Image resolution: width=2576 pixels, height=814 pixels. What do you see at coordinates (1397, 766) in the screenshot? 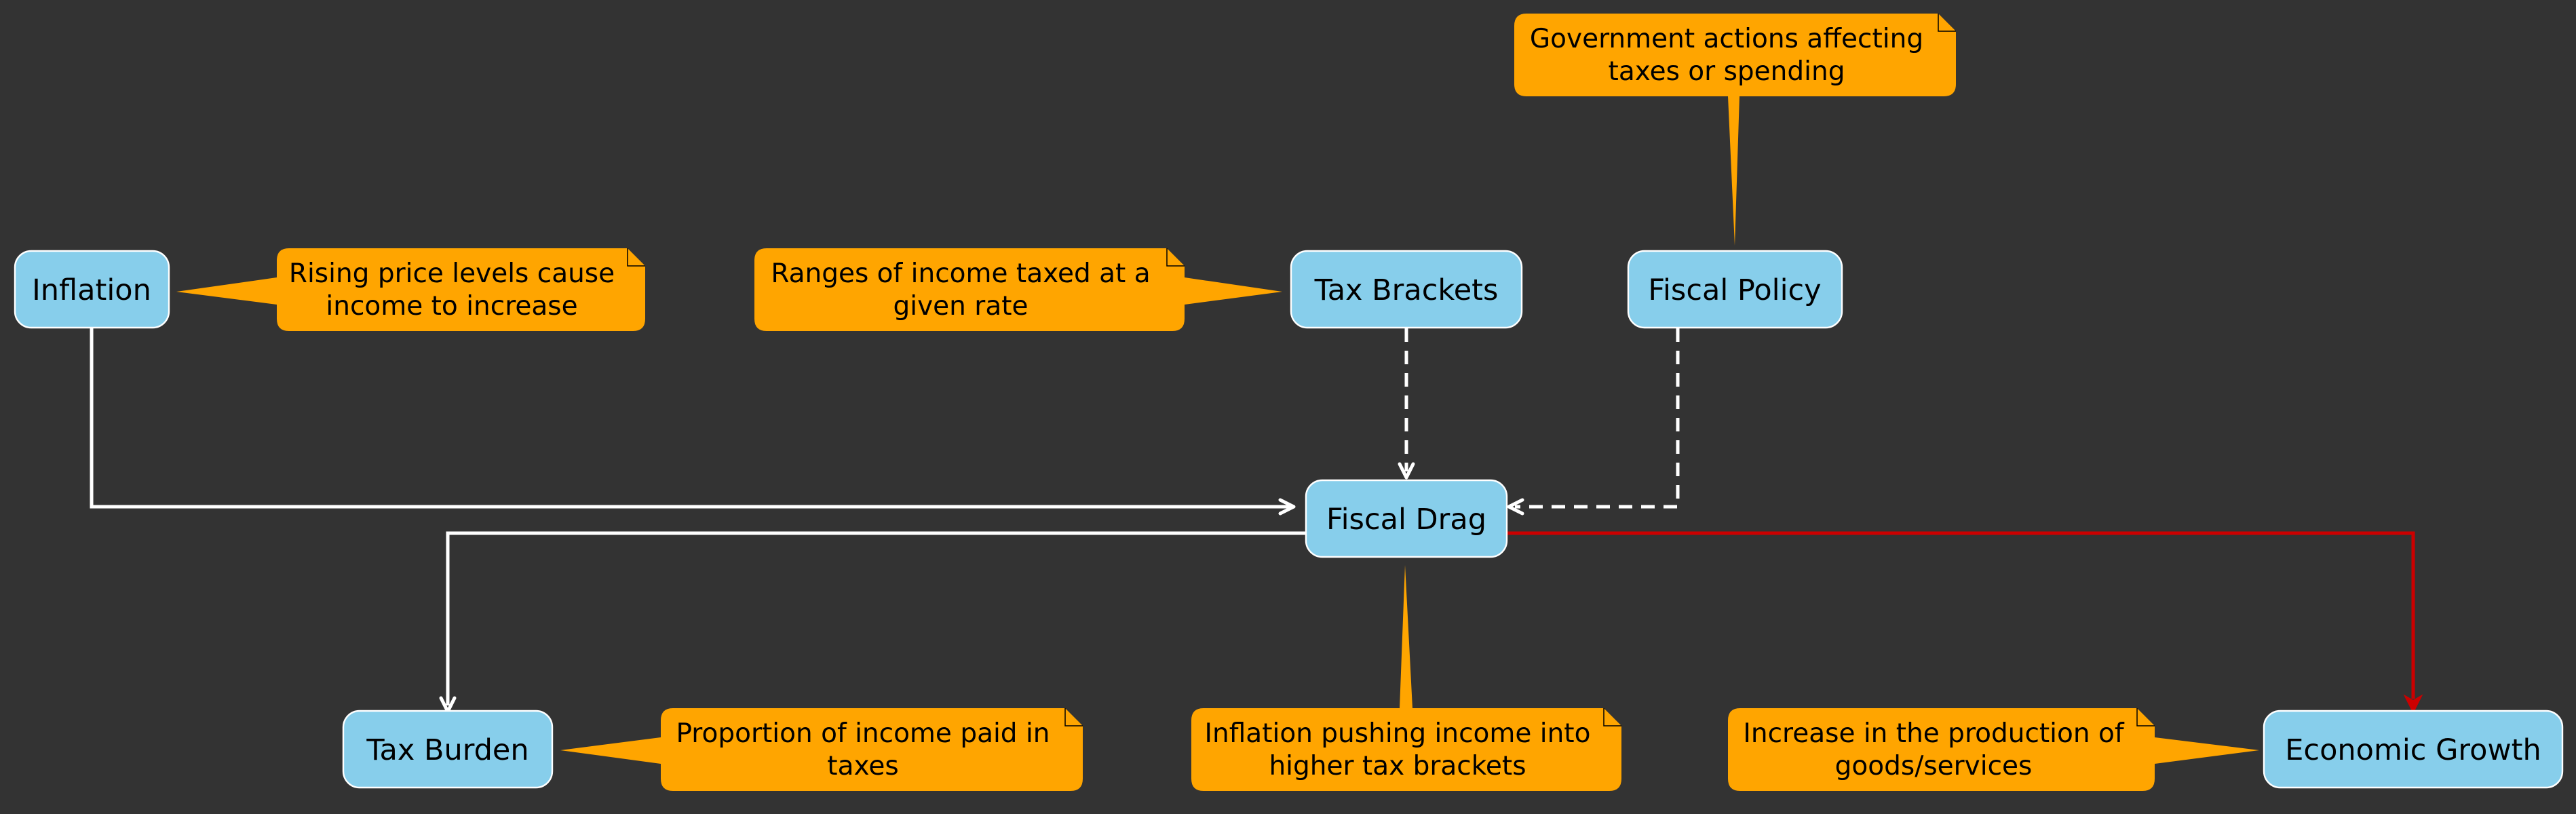
I see `note-fiscal-drag-line-2: higher tax brackets` at bounding box center [1397, 766].